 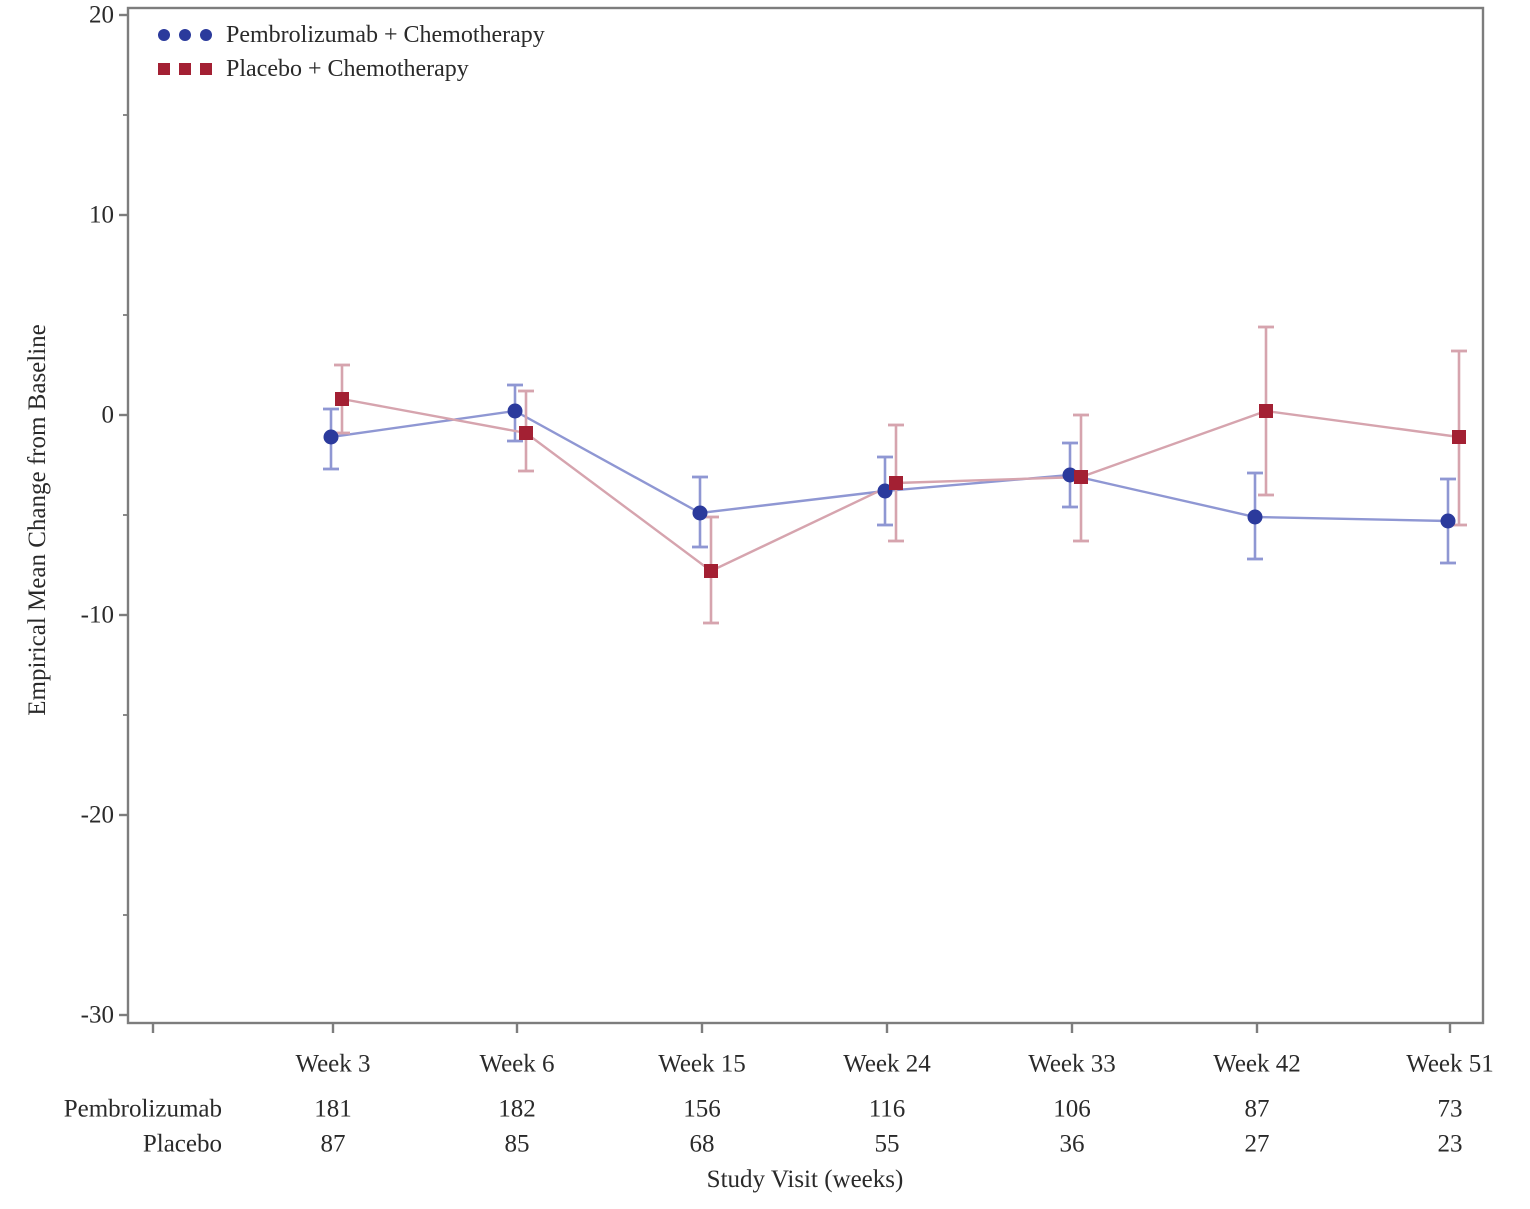 I want to click on legend-item-pembrolizumab: Pembrolizumab + Chemotherapy, so click(x=351, y=35).